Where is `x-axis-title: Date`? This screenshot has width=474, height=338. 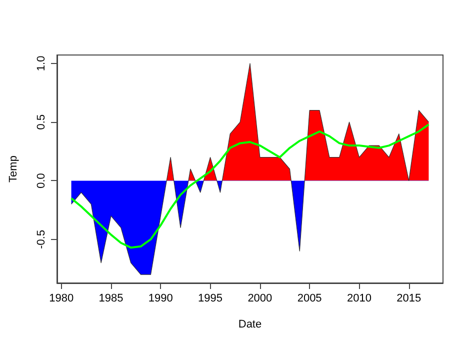
x-axis-title: Date is located at coordinates (250, 324).